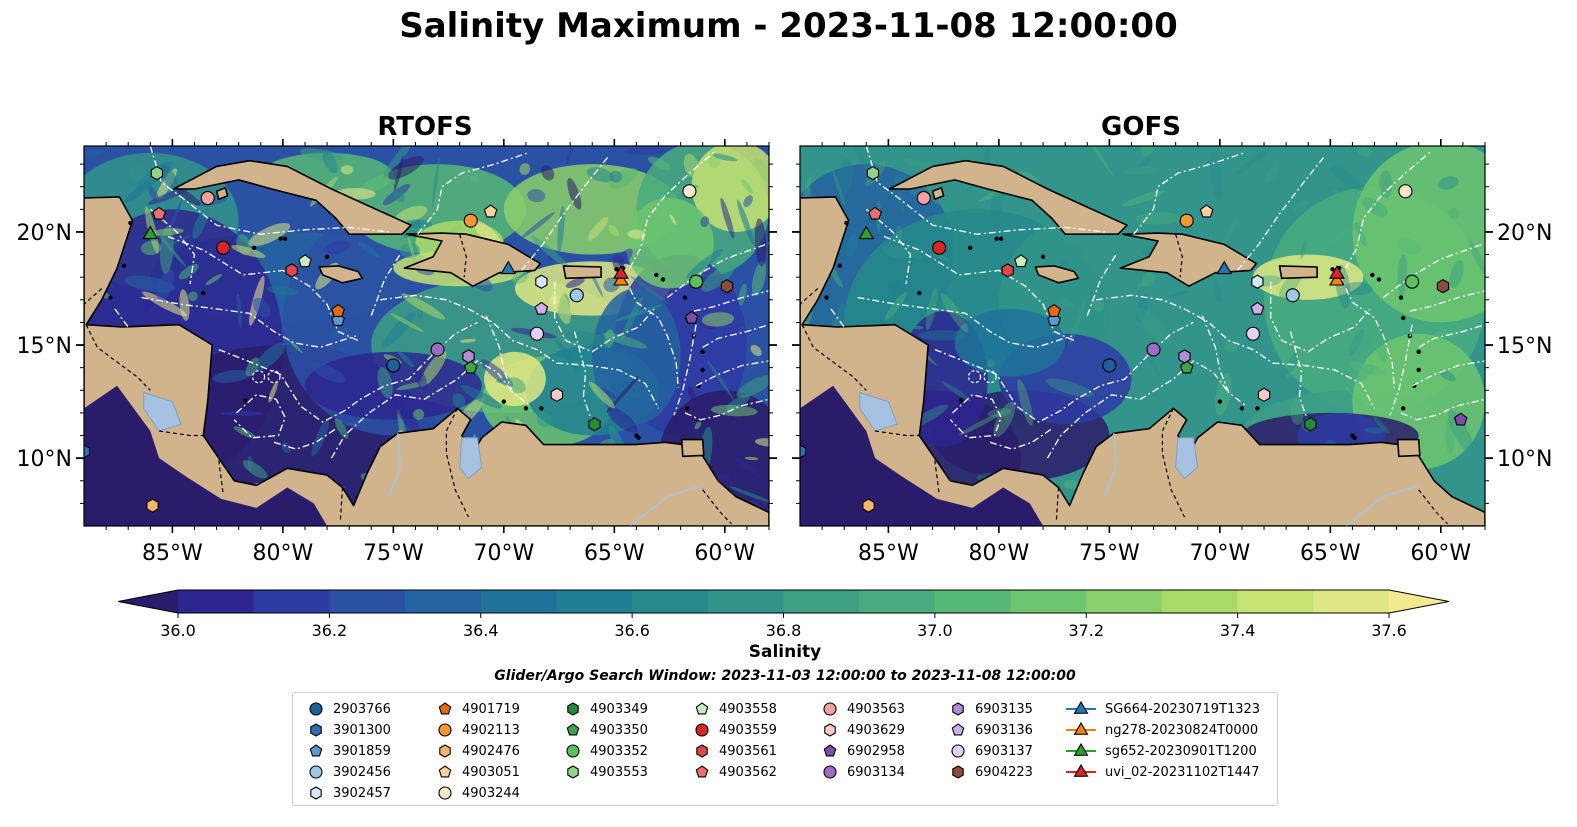  I want to click on lake, so click(878, 411).